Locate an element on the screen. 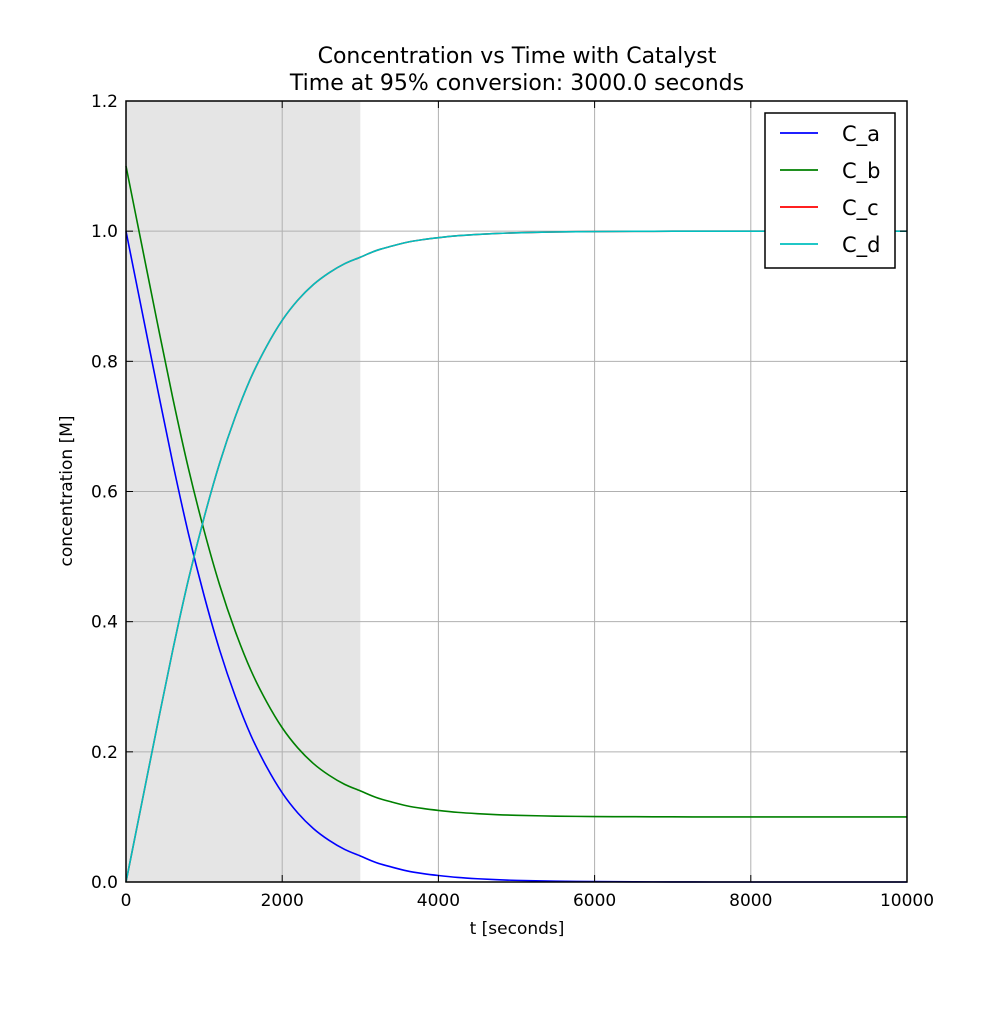 This screenshot has height=1012, width=1008. legend-label: C_b is located at coordinates (861, 171).